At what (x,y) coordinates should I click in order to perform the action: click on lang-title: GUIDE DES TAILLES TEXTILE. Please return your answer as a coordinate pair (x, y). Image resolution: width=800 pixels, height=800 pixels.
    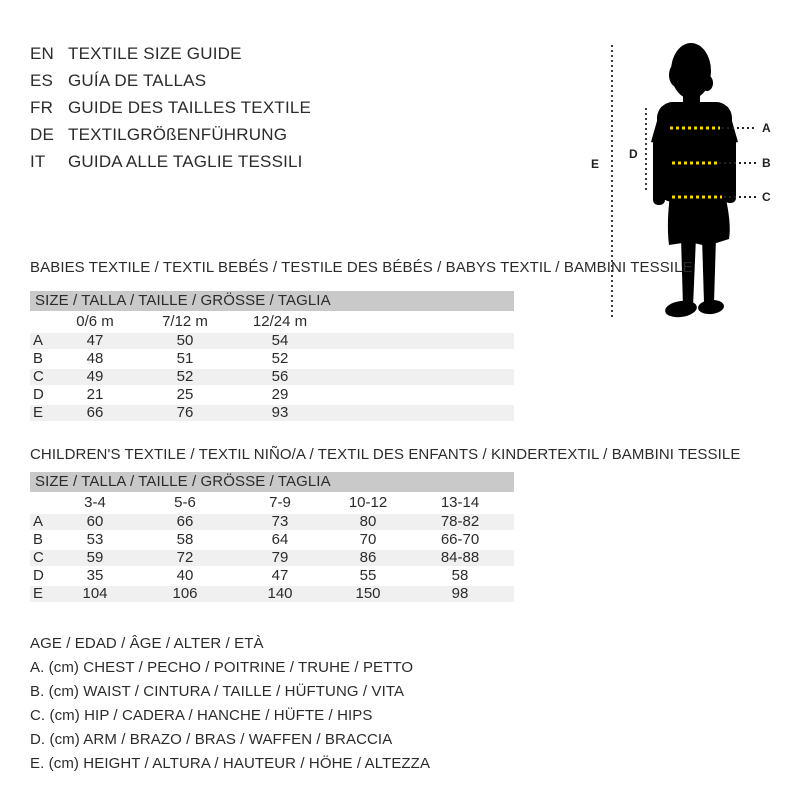
    Looking at the image, I should click on (190, 107).